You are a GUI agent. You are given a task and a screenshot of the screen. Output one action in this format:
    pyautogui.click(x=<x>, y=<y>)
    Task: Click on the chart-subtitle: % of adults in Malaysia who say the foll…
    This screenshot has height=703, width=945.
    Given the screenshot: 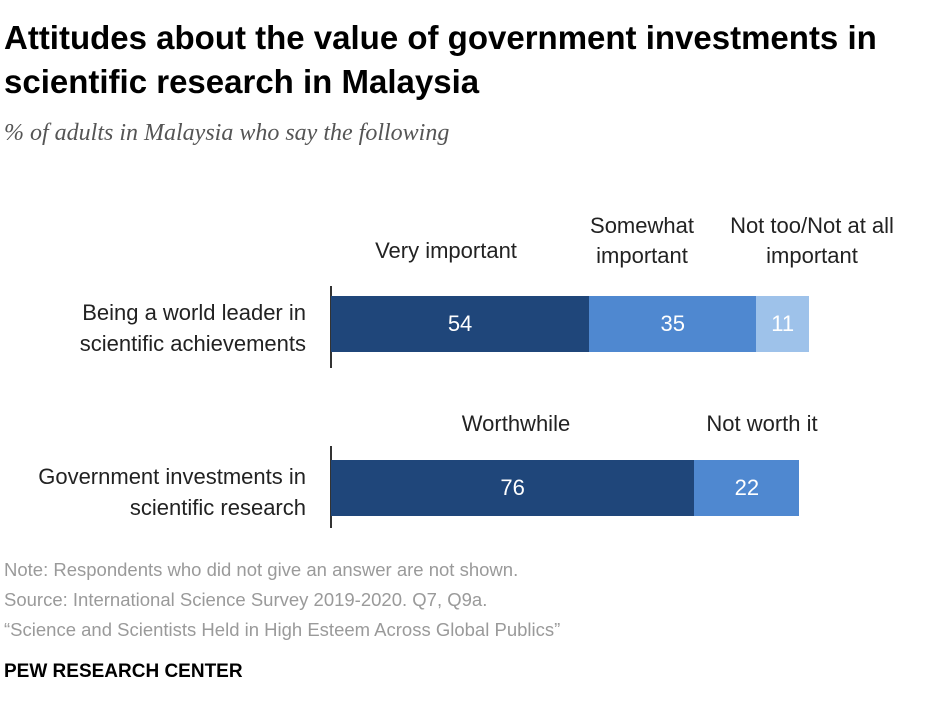 What is the action you would take?
    pyautogui.click(x=227, y=133)
    